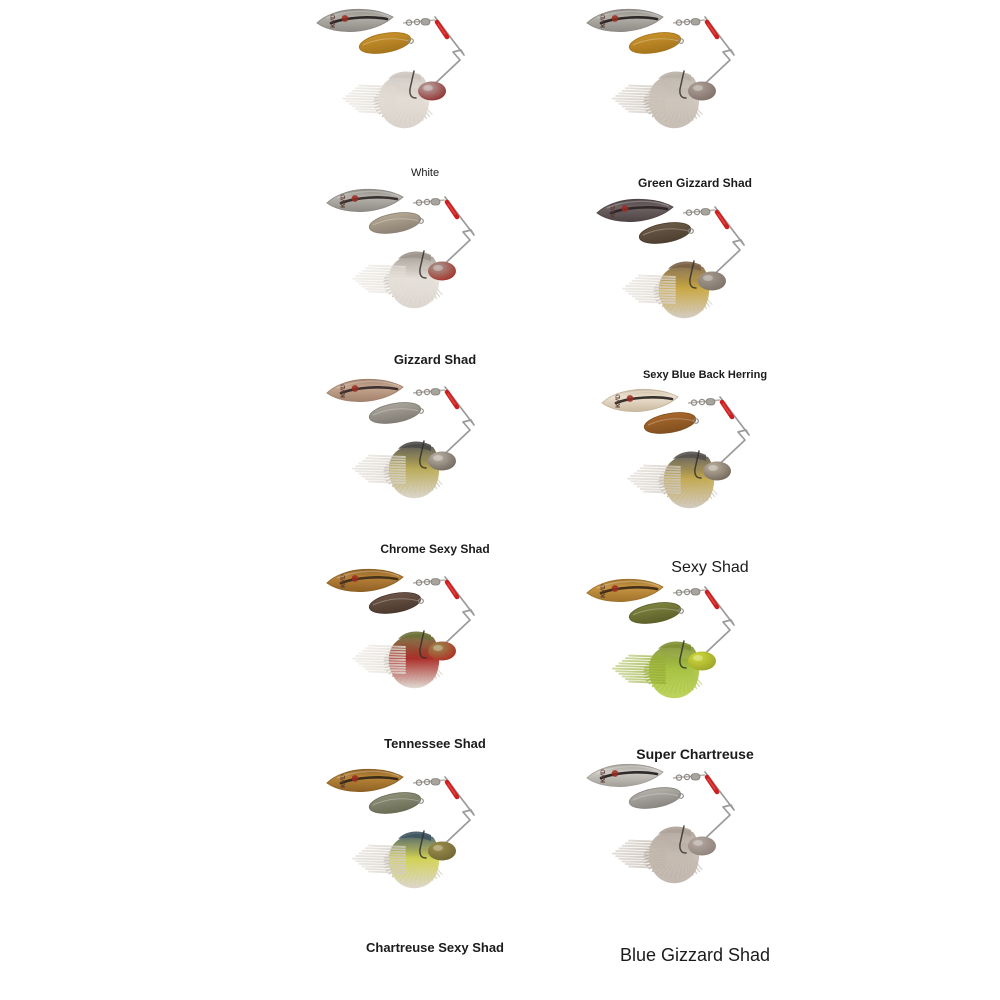  I want to click on lure-label-super-chartreuse: Super Chartreuse, so click(695, 754).